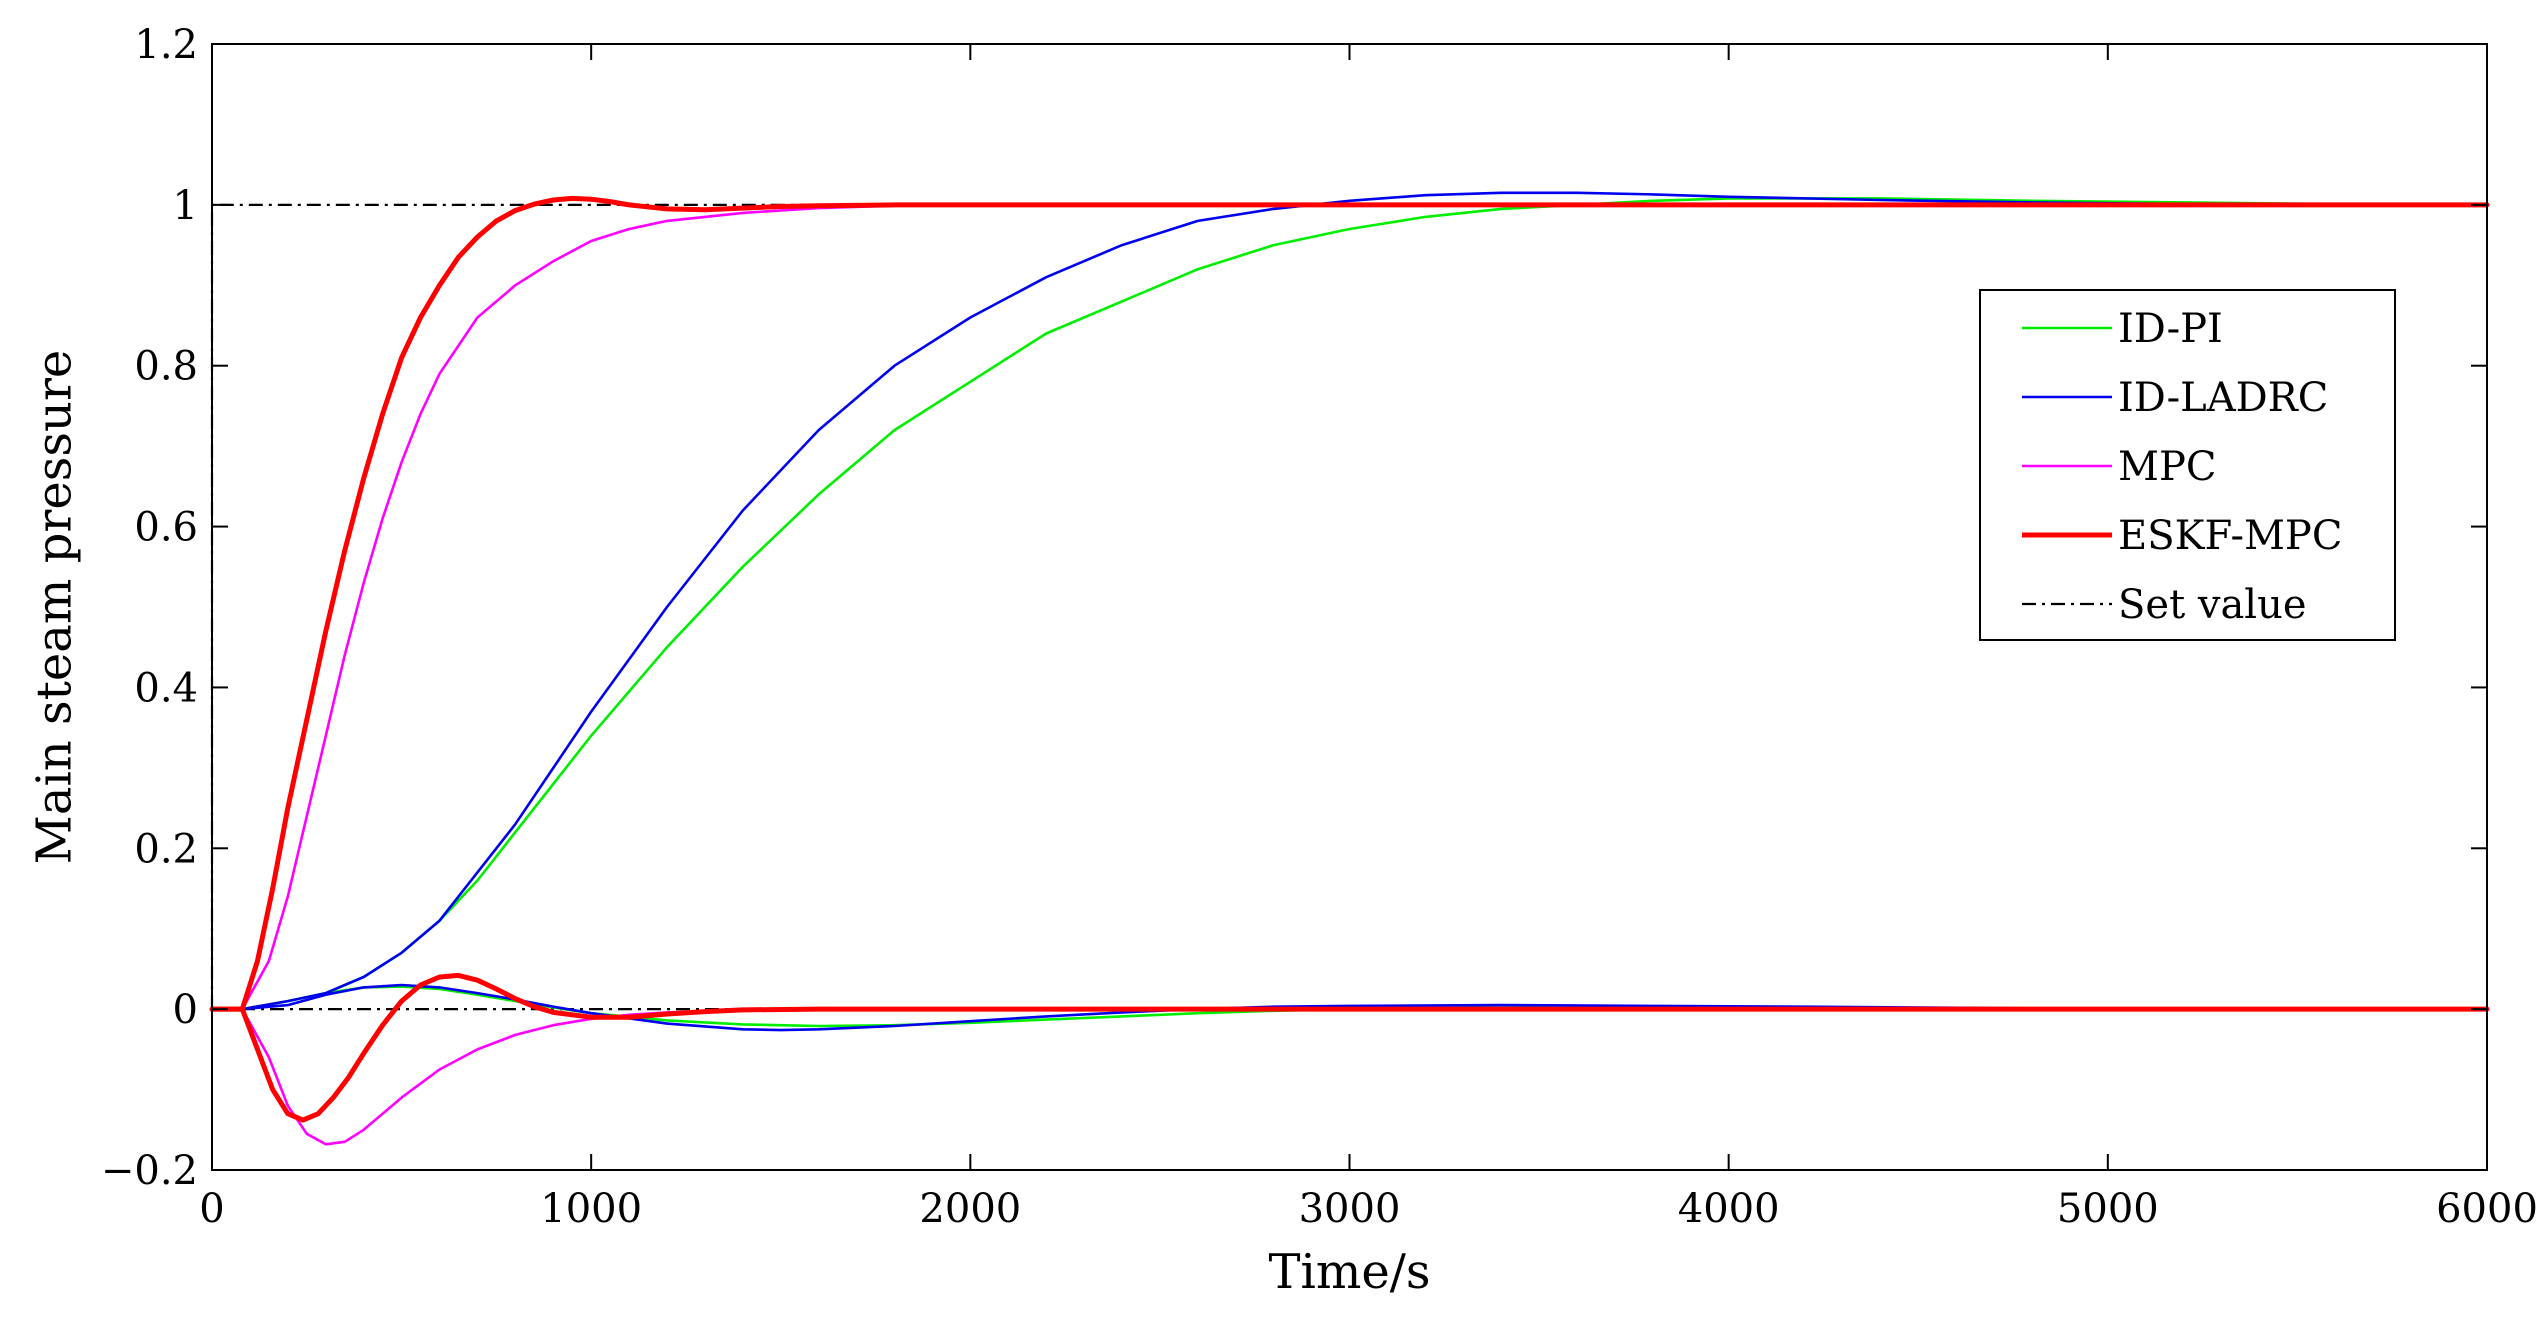 The height and width of the screenshot is (1332, 2545). Describe the element at coordinates (211, 1209) in the screenshot. I see `x-tick-label: 0` at that location.